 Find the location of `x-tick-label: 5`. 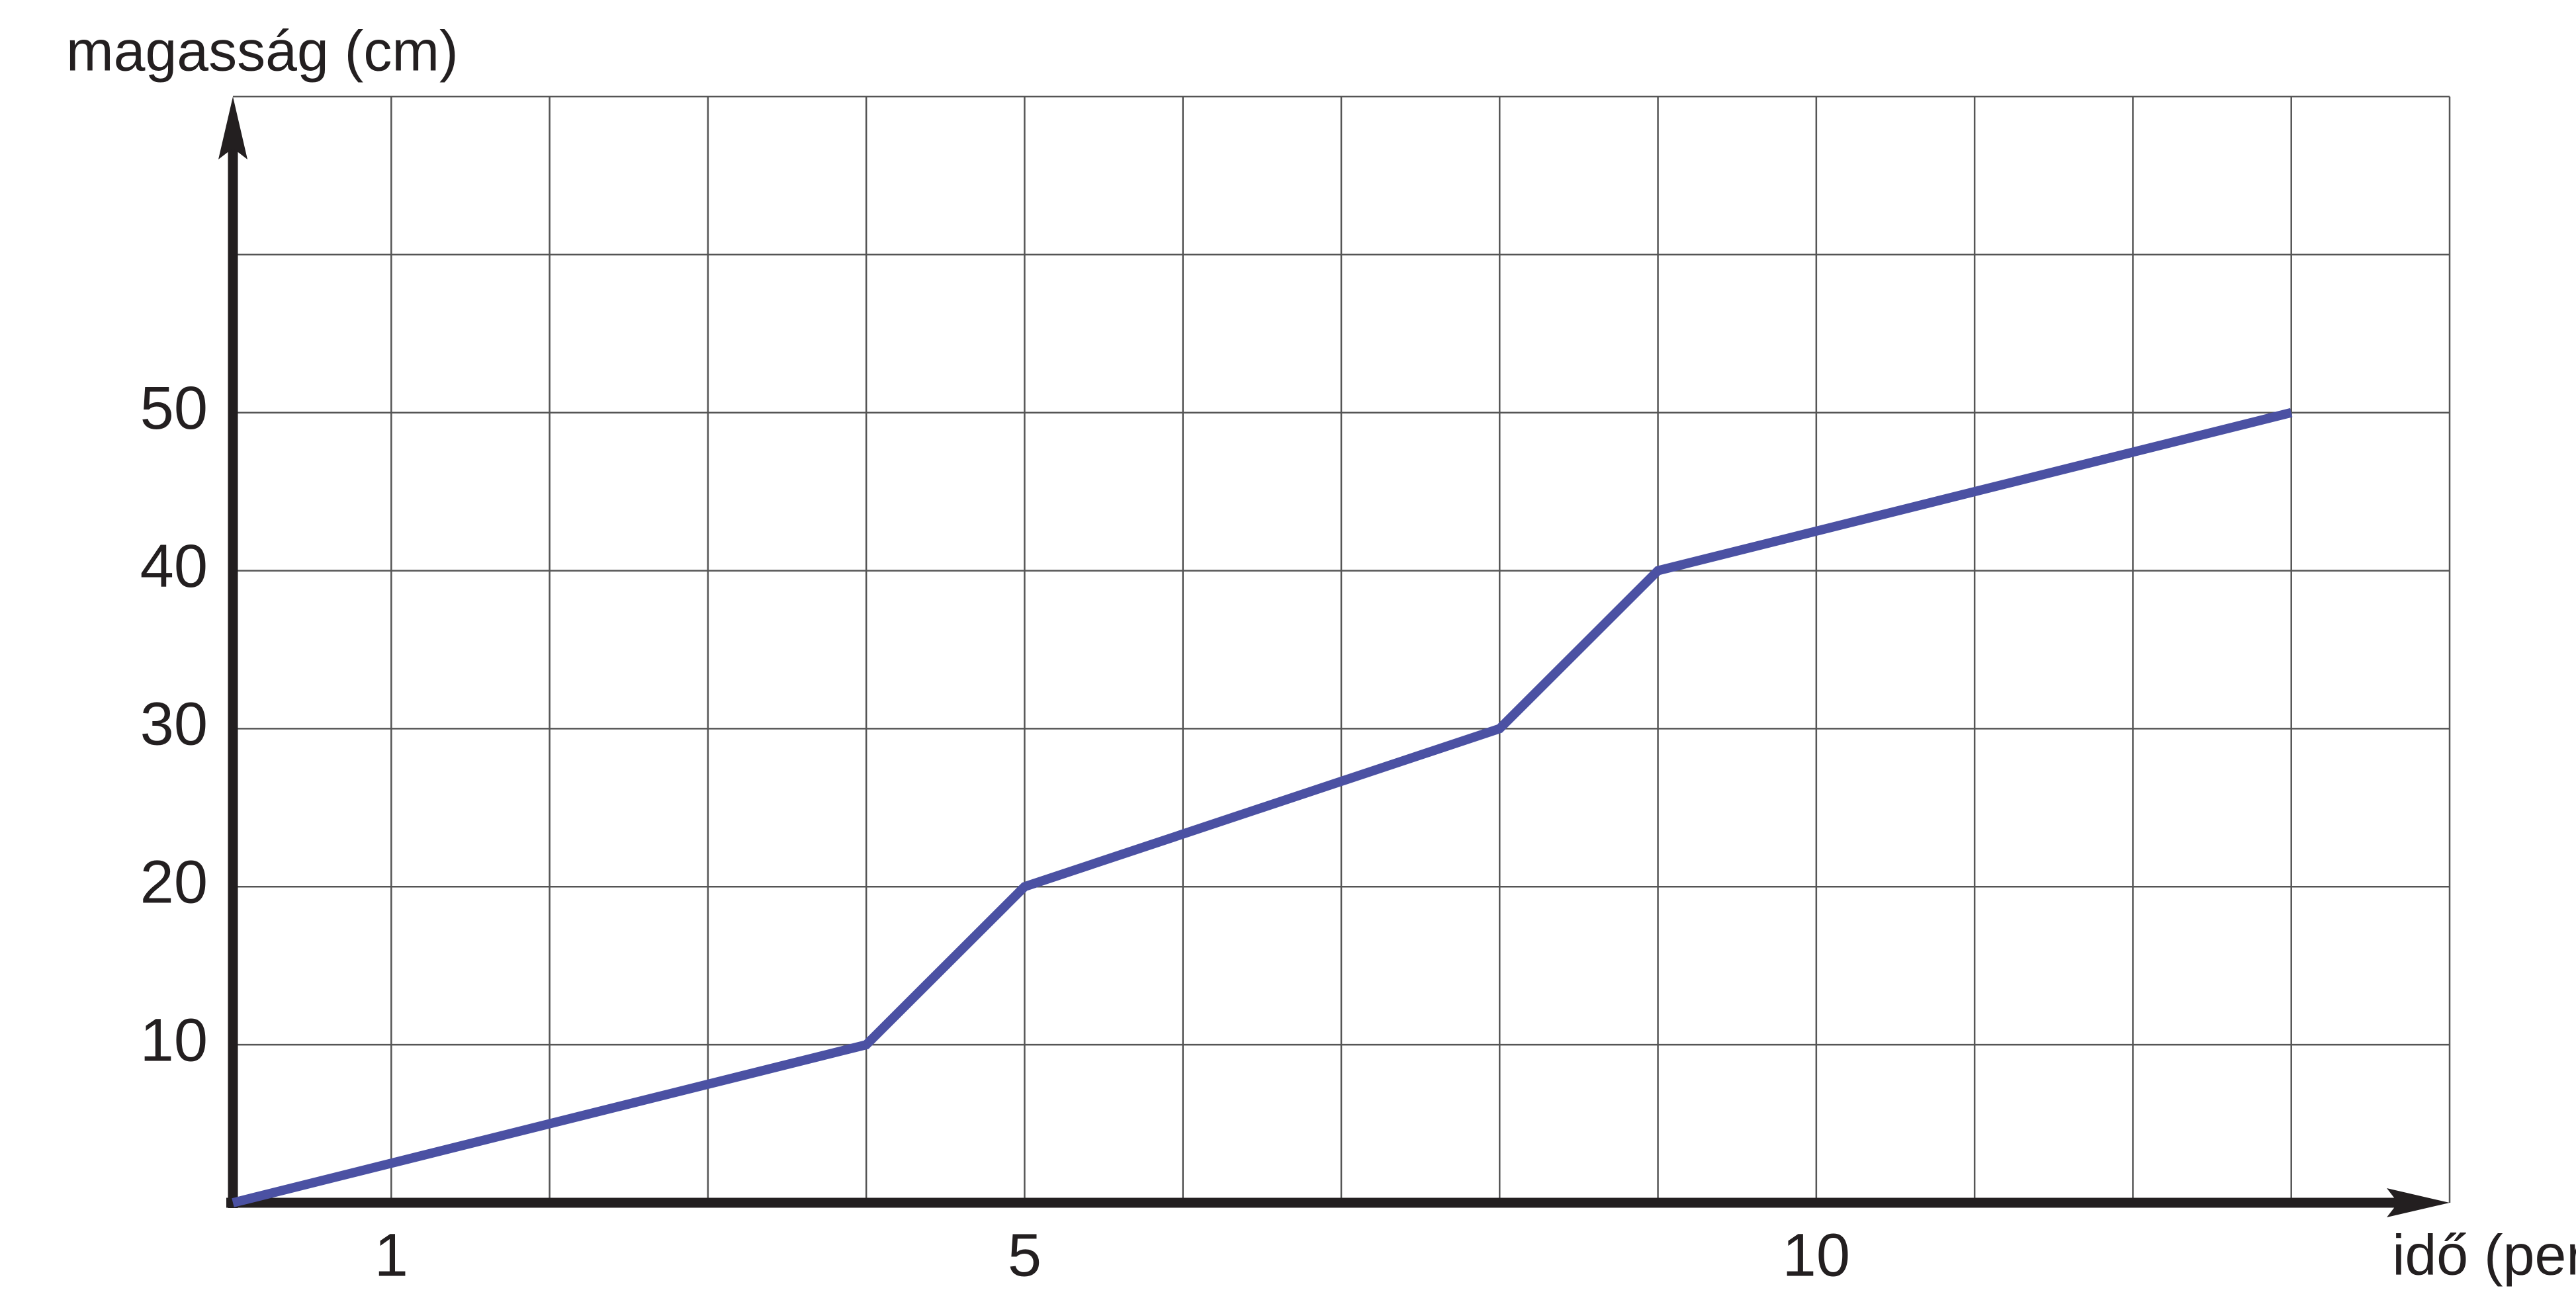

x-tick-label: 5 is located at coordinates (1025, 1255).